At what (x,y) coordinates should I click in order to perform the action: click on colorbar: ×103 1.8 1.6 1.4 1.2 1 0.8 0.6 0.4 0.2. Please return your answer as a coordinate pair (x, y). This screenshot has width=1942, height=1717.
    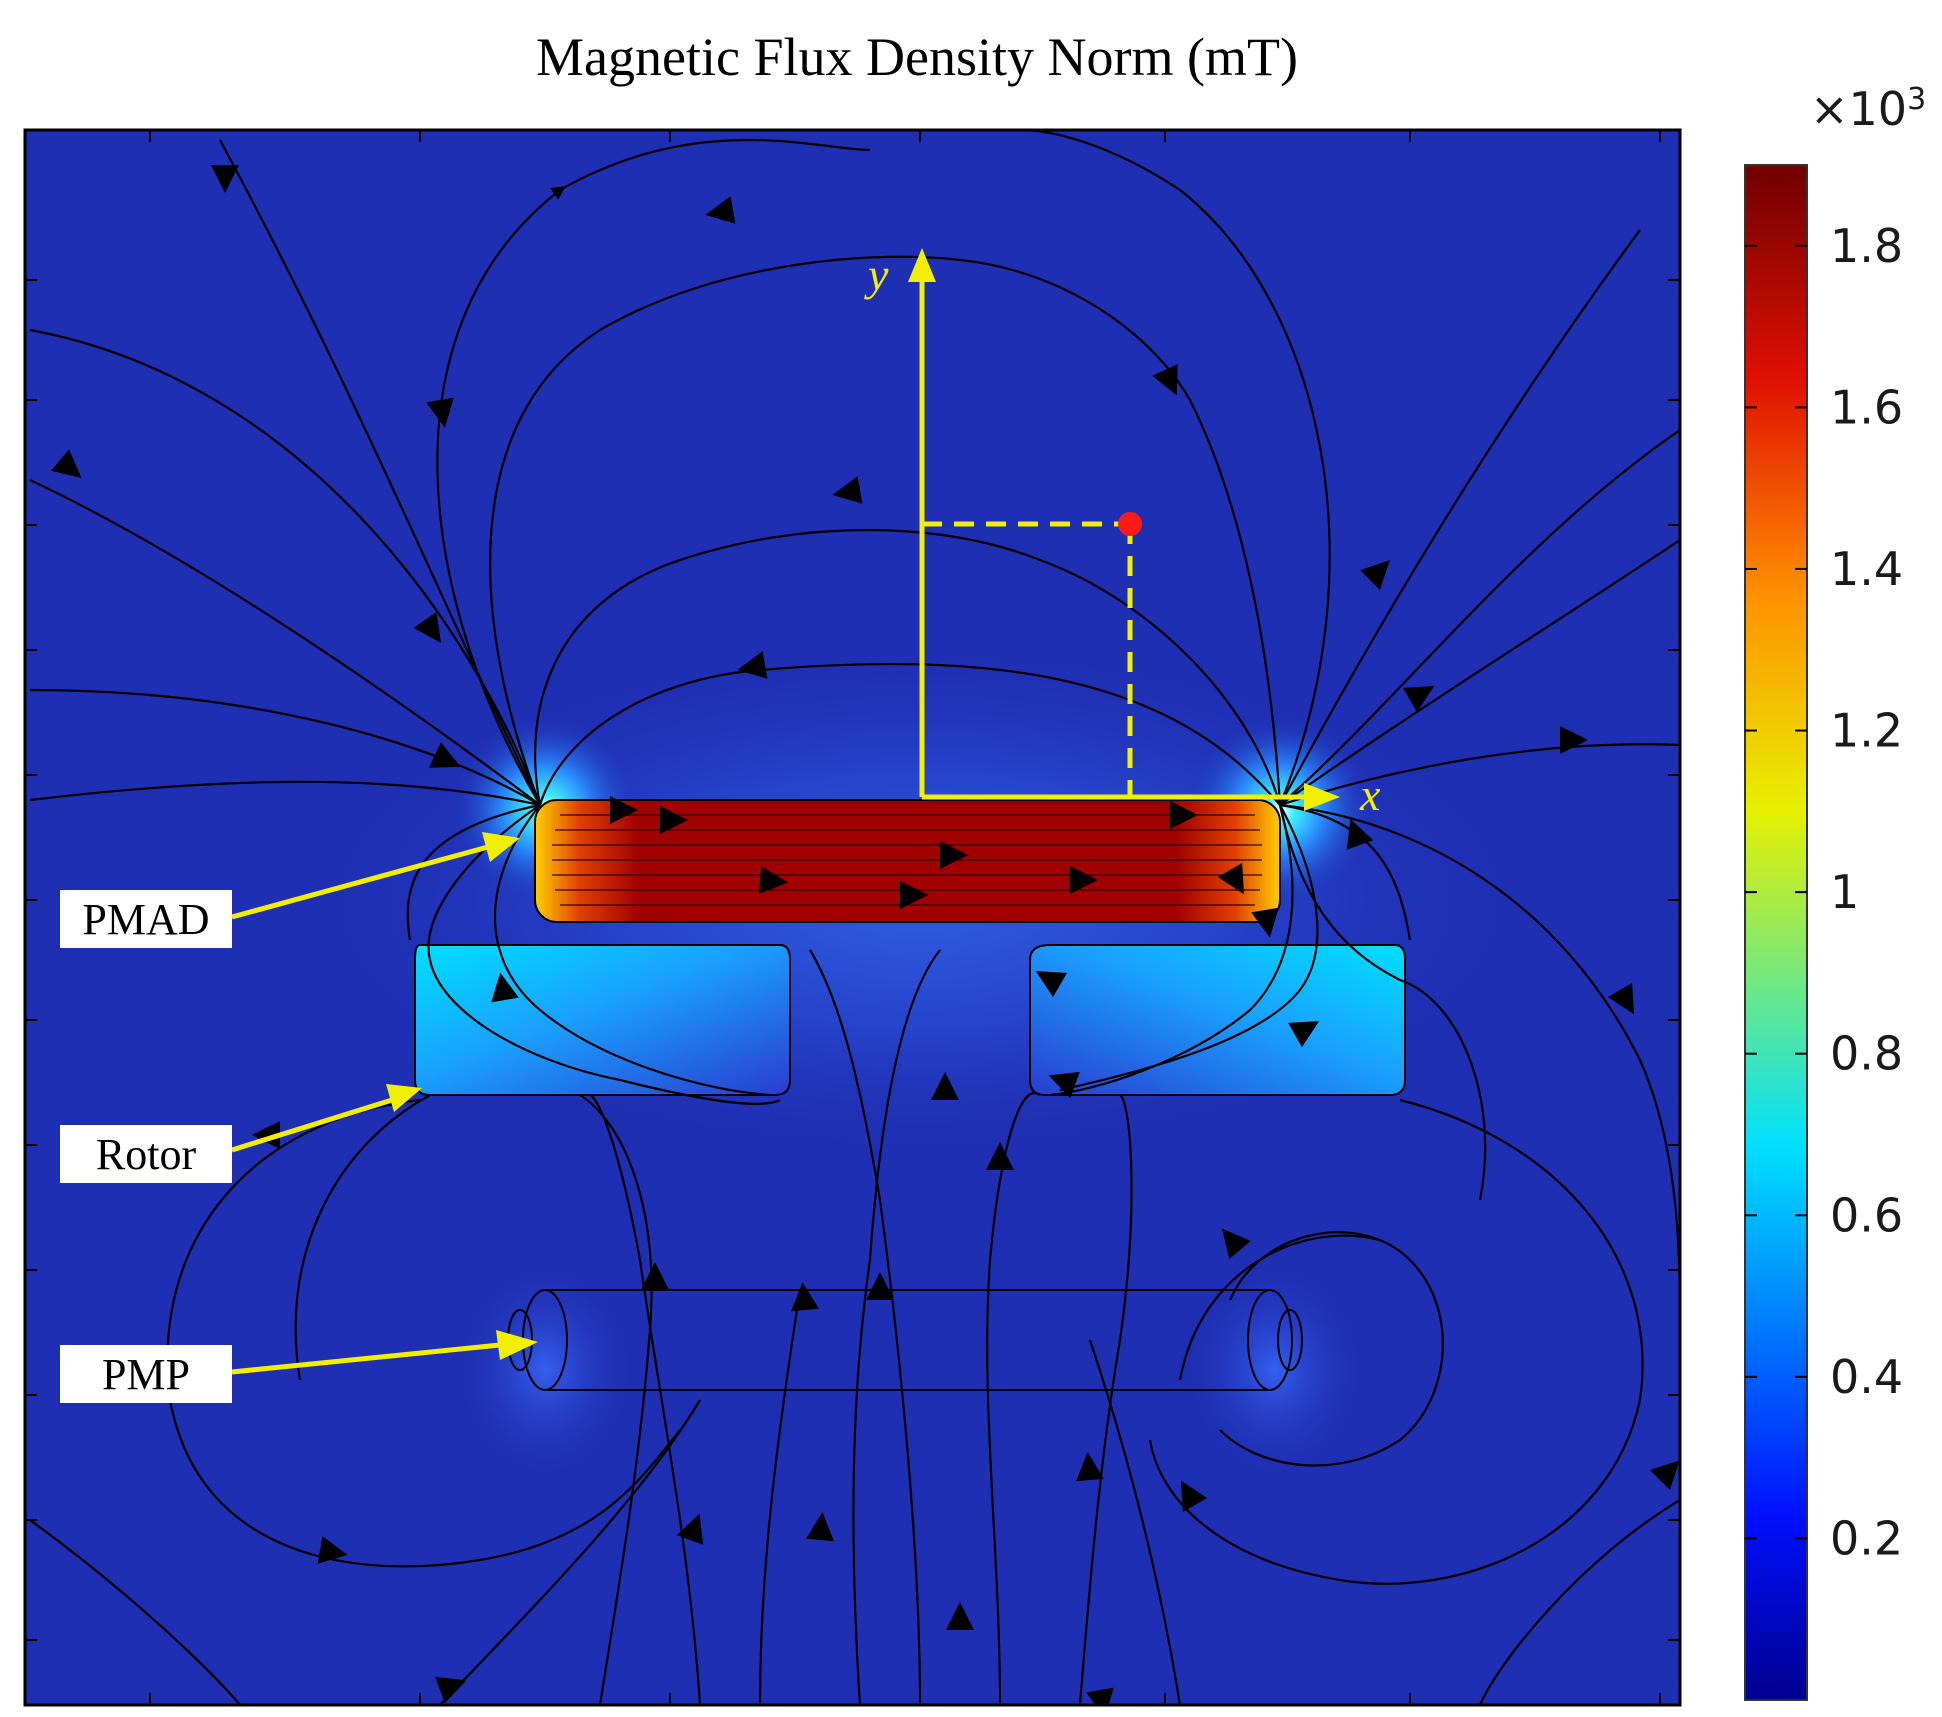
    Looking at the image, I should click on (1835, 891).